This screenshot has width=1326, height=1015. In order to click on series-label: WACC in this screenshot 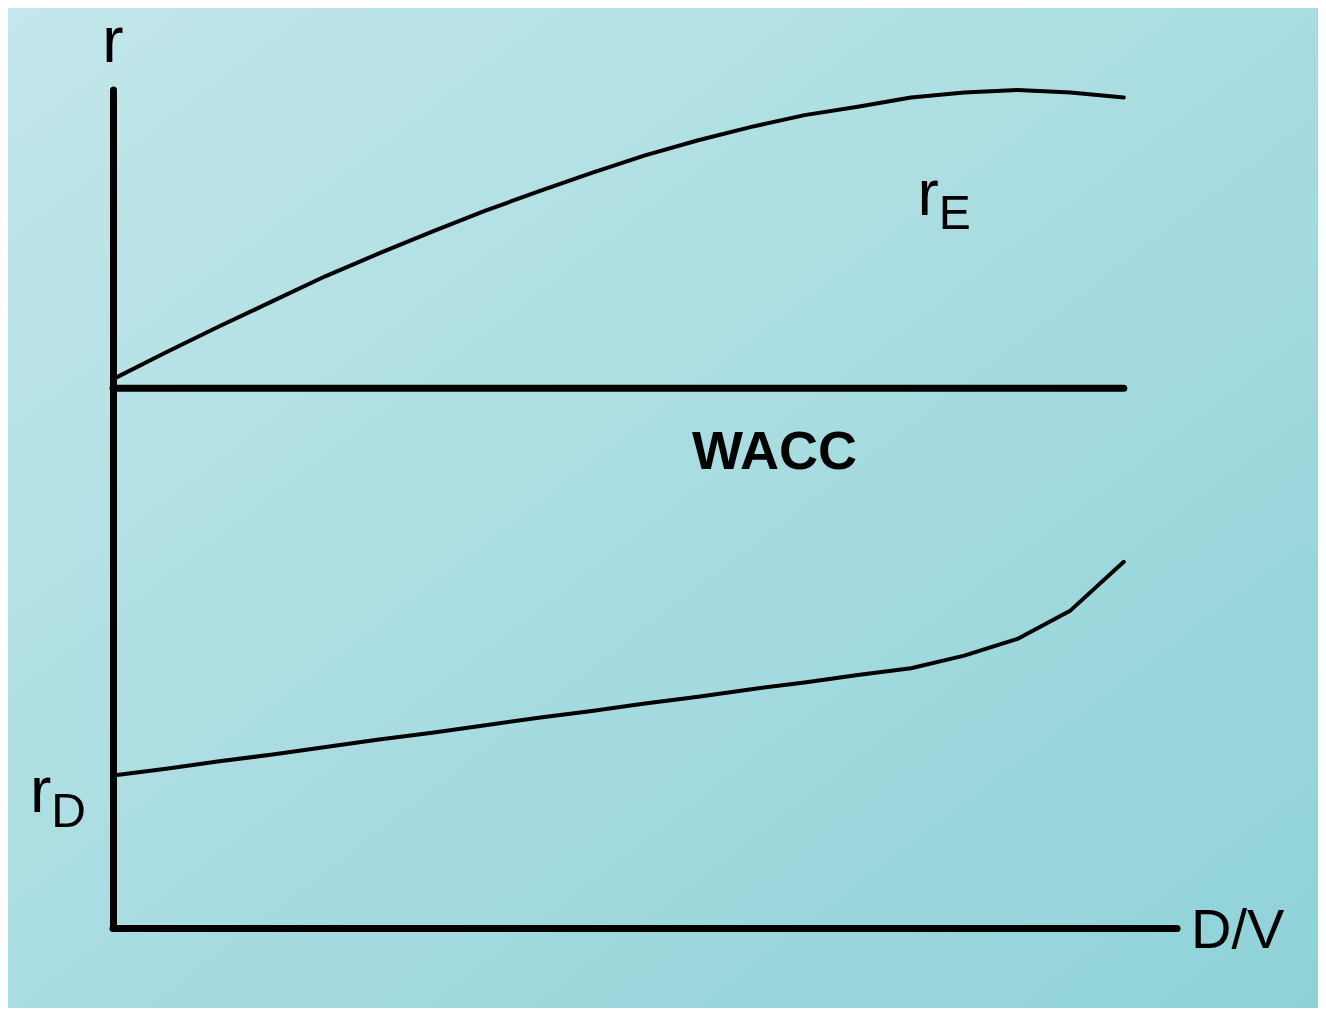, I will do `click(775, 450)`.